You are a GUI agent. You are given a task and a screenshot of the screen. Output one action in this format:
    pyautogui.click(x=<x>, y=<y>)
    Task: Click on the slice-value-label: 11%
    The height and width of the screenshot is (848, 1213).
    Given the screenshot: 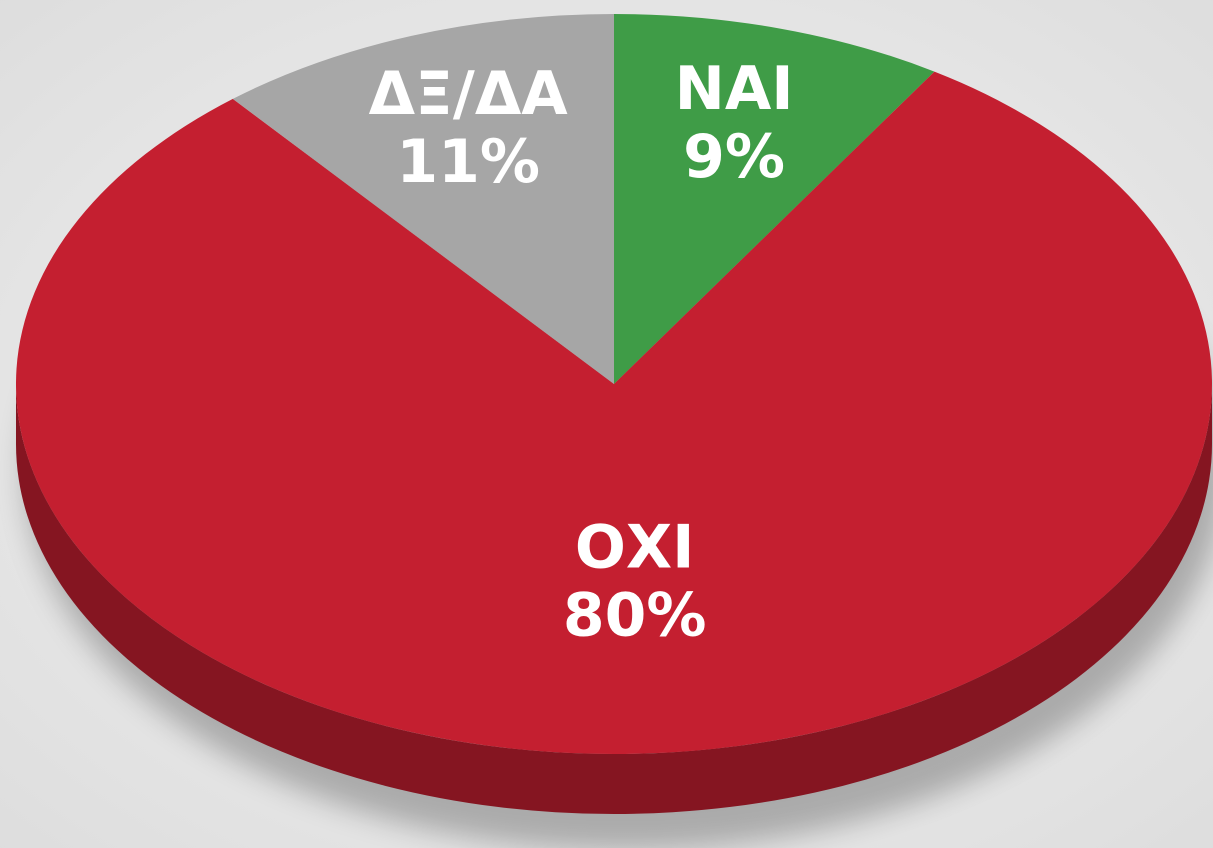 What is the action you would take?
    pyautogui.click(x=468, y=162)
    